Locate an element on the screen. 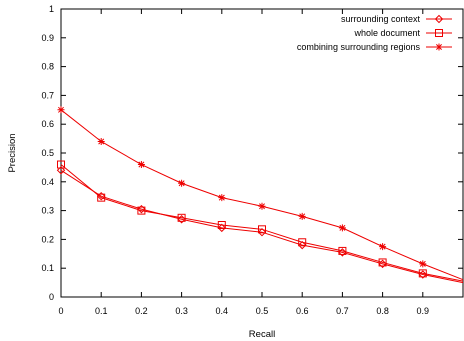 The width and height of the screenshot is (464, 341). x-axis-title: Recall is located at coordinates (262, 334).